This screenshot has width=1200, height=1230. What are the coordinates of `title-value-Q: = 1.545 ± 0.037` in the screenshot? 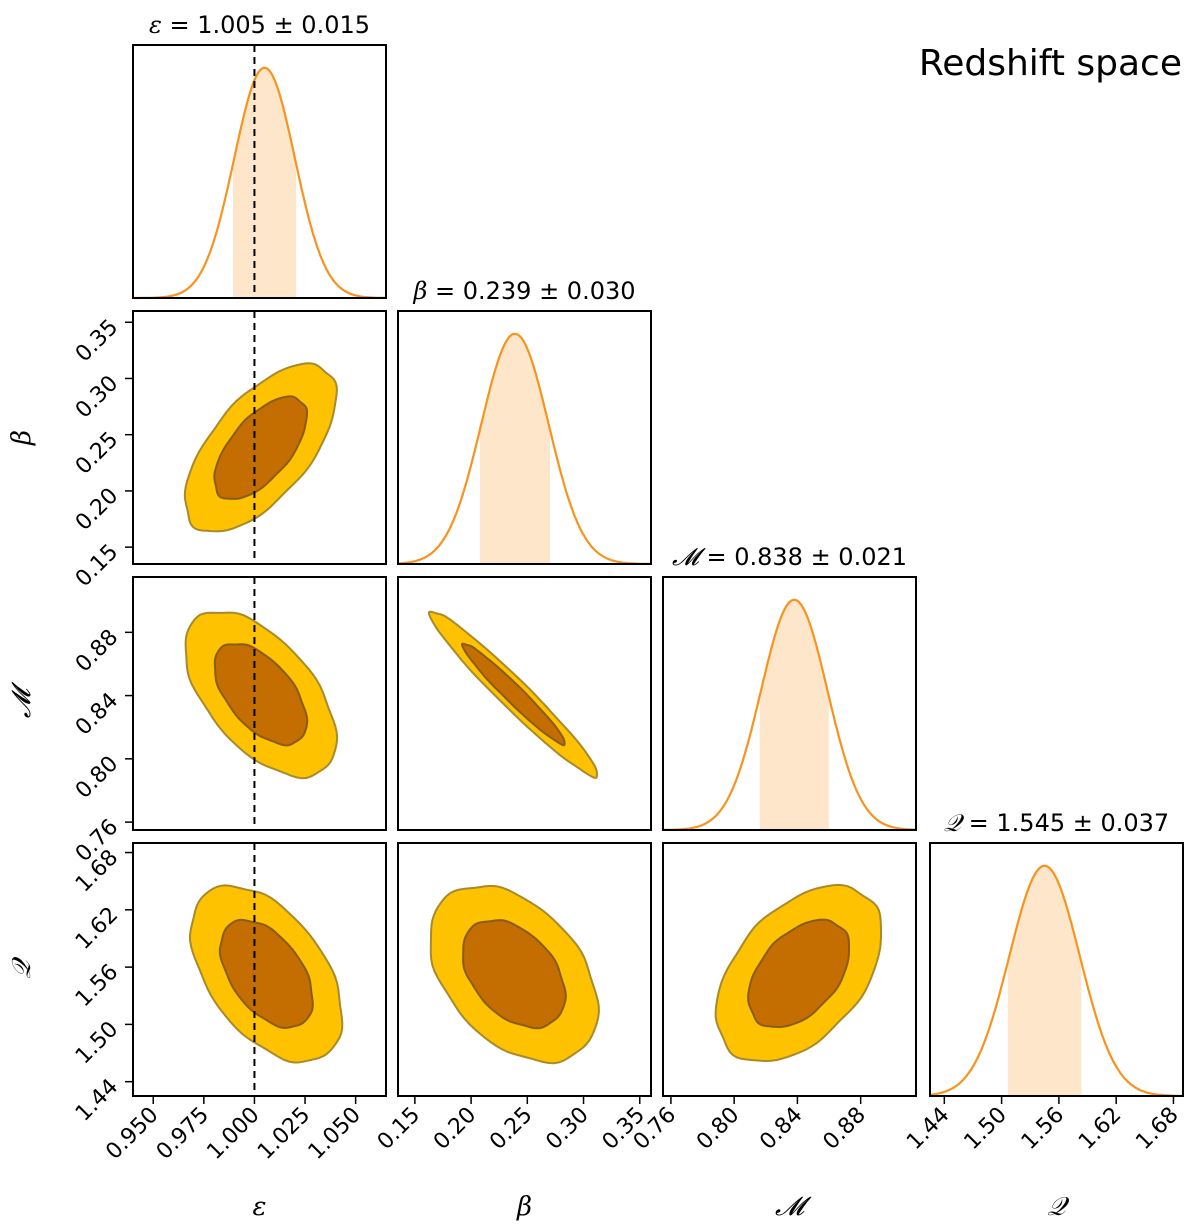 It's located at (1065, 823).